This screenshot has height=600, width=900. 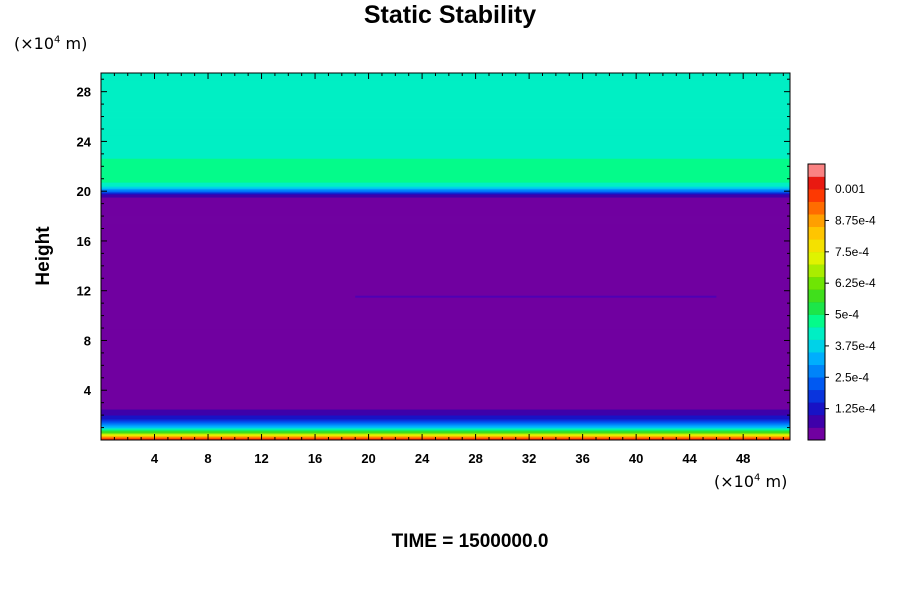 What do you see at coordinates (855, 283) in the screenshot?
I see `colorbar-label: 6.25e-4` at bounding box center [855, 283].